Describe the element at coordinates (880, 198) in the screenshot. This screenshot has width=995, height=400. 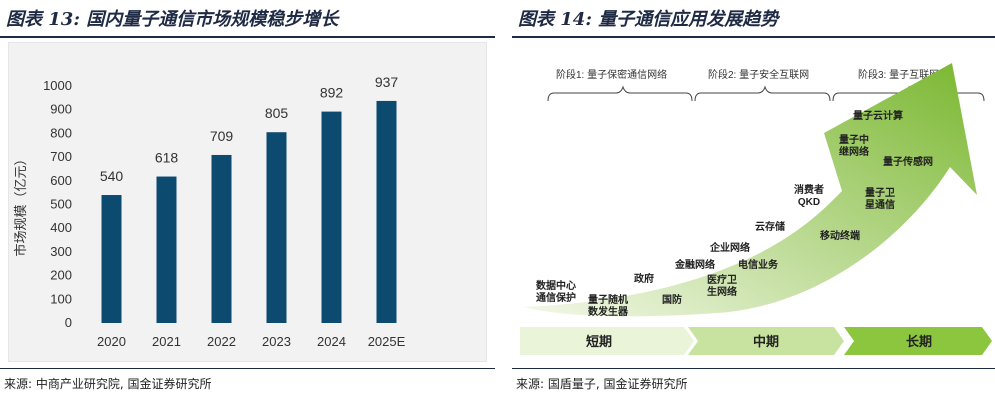
I see `application-label: 量子卫星通信` at that location.